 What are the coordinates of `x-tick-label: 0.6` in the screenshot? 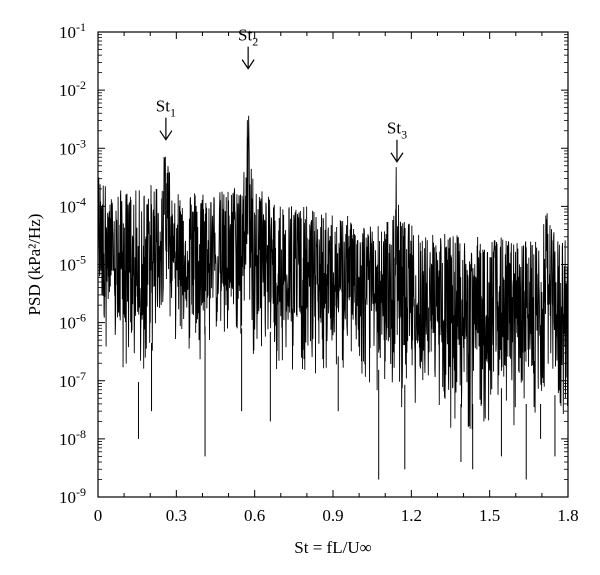 It's located at (254, 515).